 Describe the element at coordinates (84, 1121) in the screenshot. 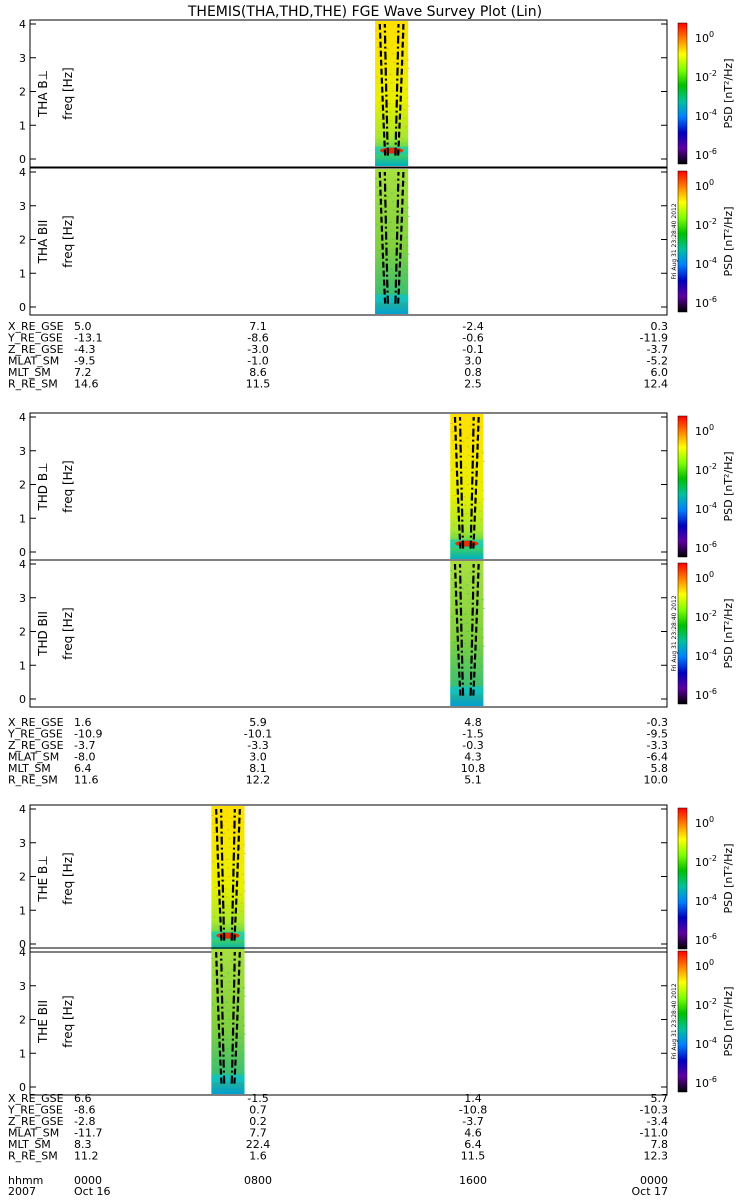

I see `ephemeris-value: -2.8` at that location.